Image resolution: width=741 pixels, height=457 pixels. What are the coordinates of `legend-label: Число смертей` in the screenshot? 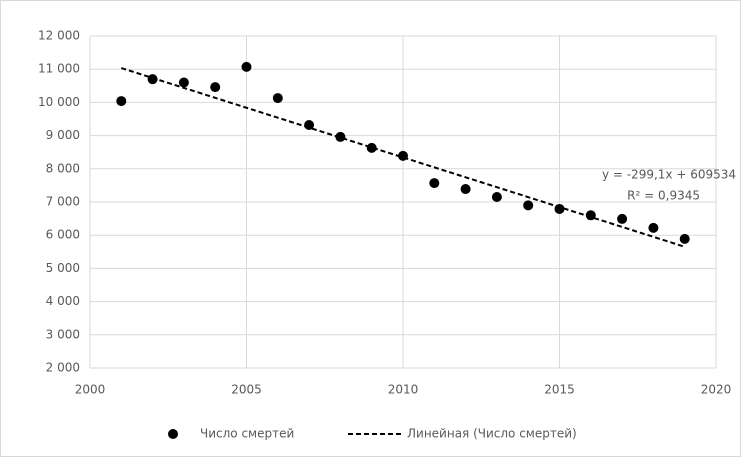 It's located at (247, 434).